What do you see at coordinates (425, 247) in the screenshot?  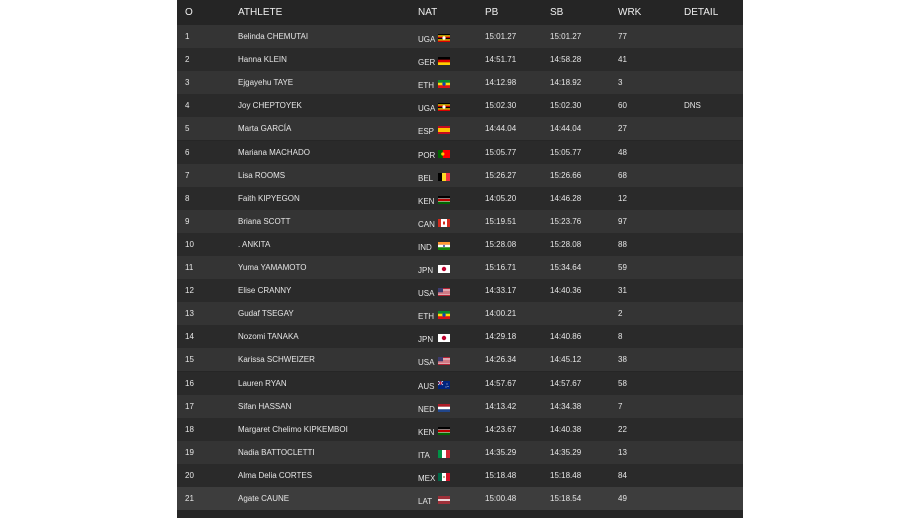 I see `nat-code: IND` at bounding box center [425, 247].